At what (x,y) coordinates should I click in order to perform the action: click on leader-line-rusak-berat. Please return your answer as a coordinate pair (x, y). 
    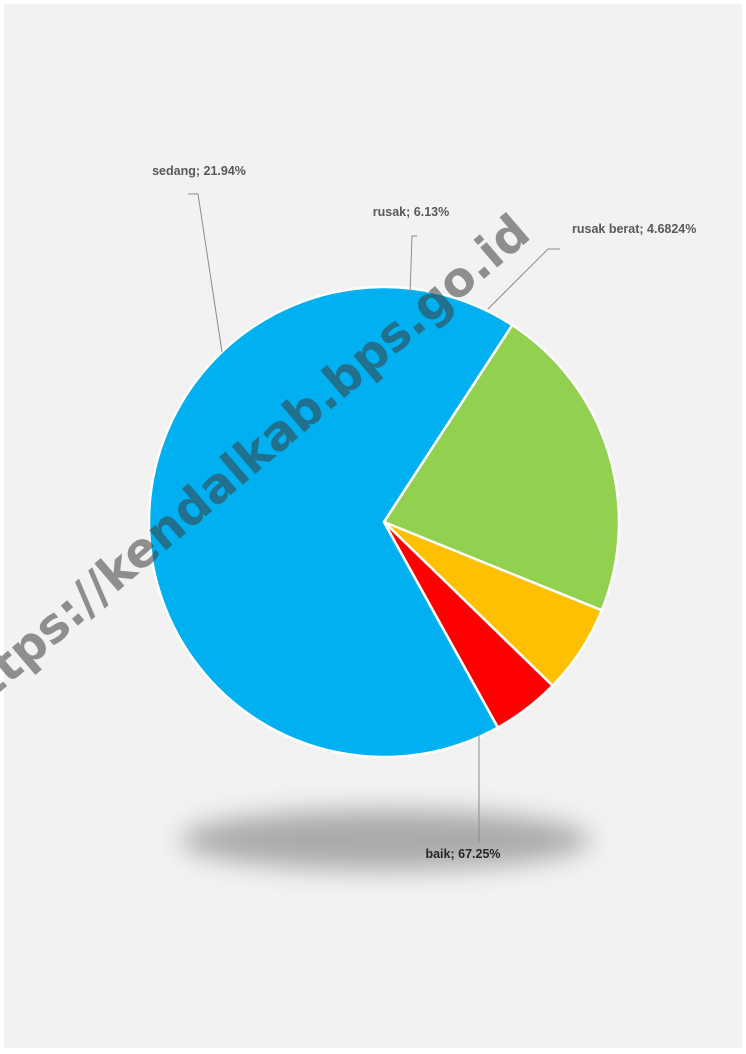
    Looking at the image, I should click on (523, 279).